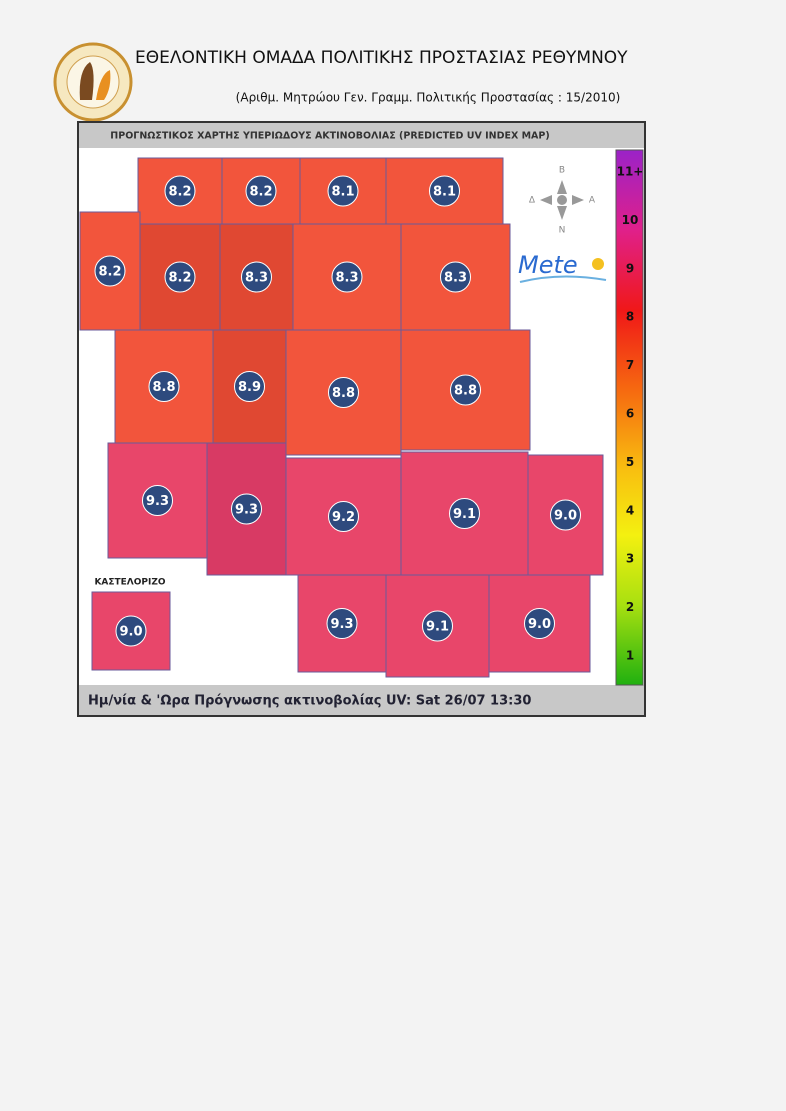 This screenshot has height=1111, width=786. Describe the element at coordinates (562, 171) in the screenshot. I see `compass-n: Β` at that location.